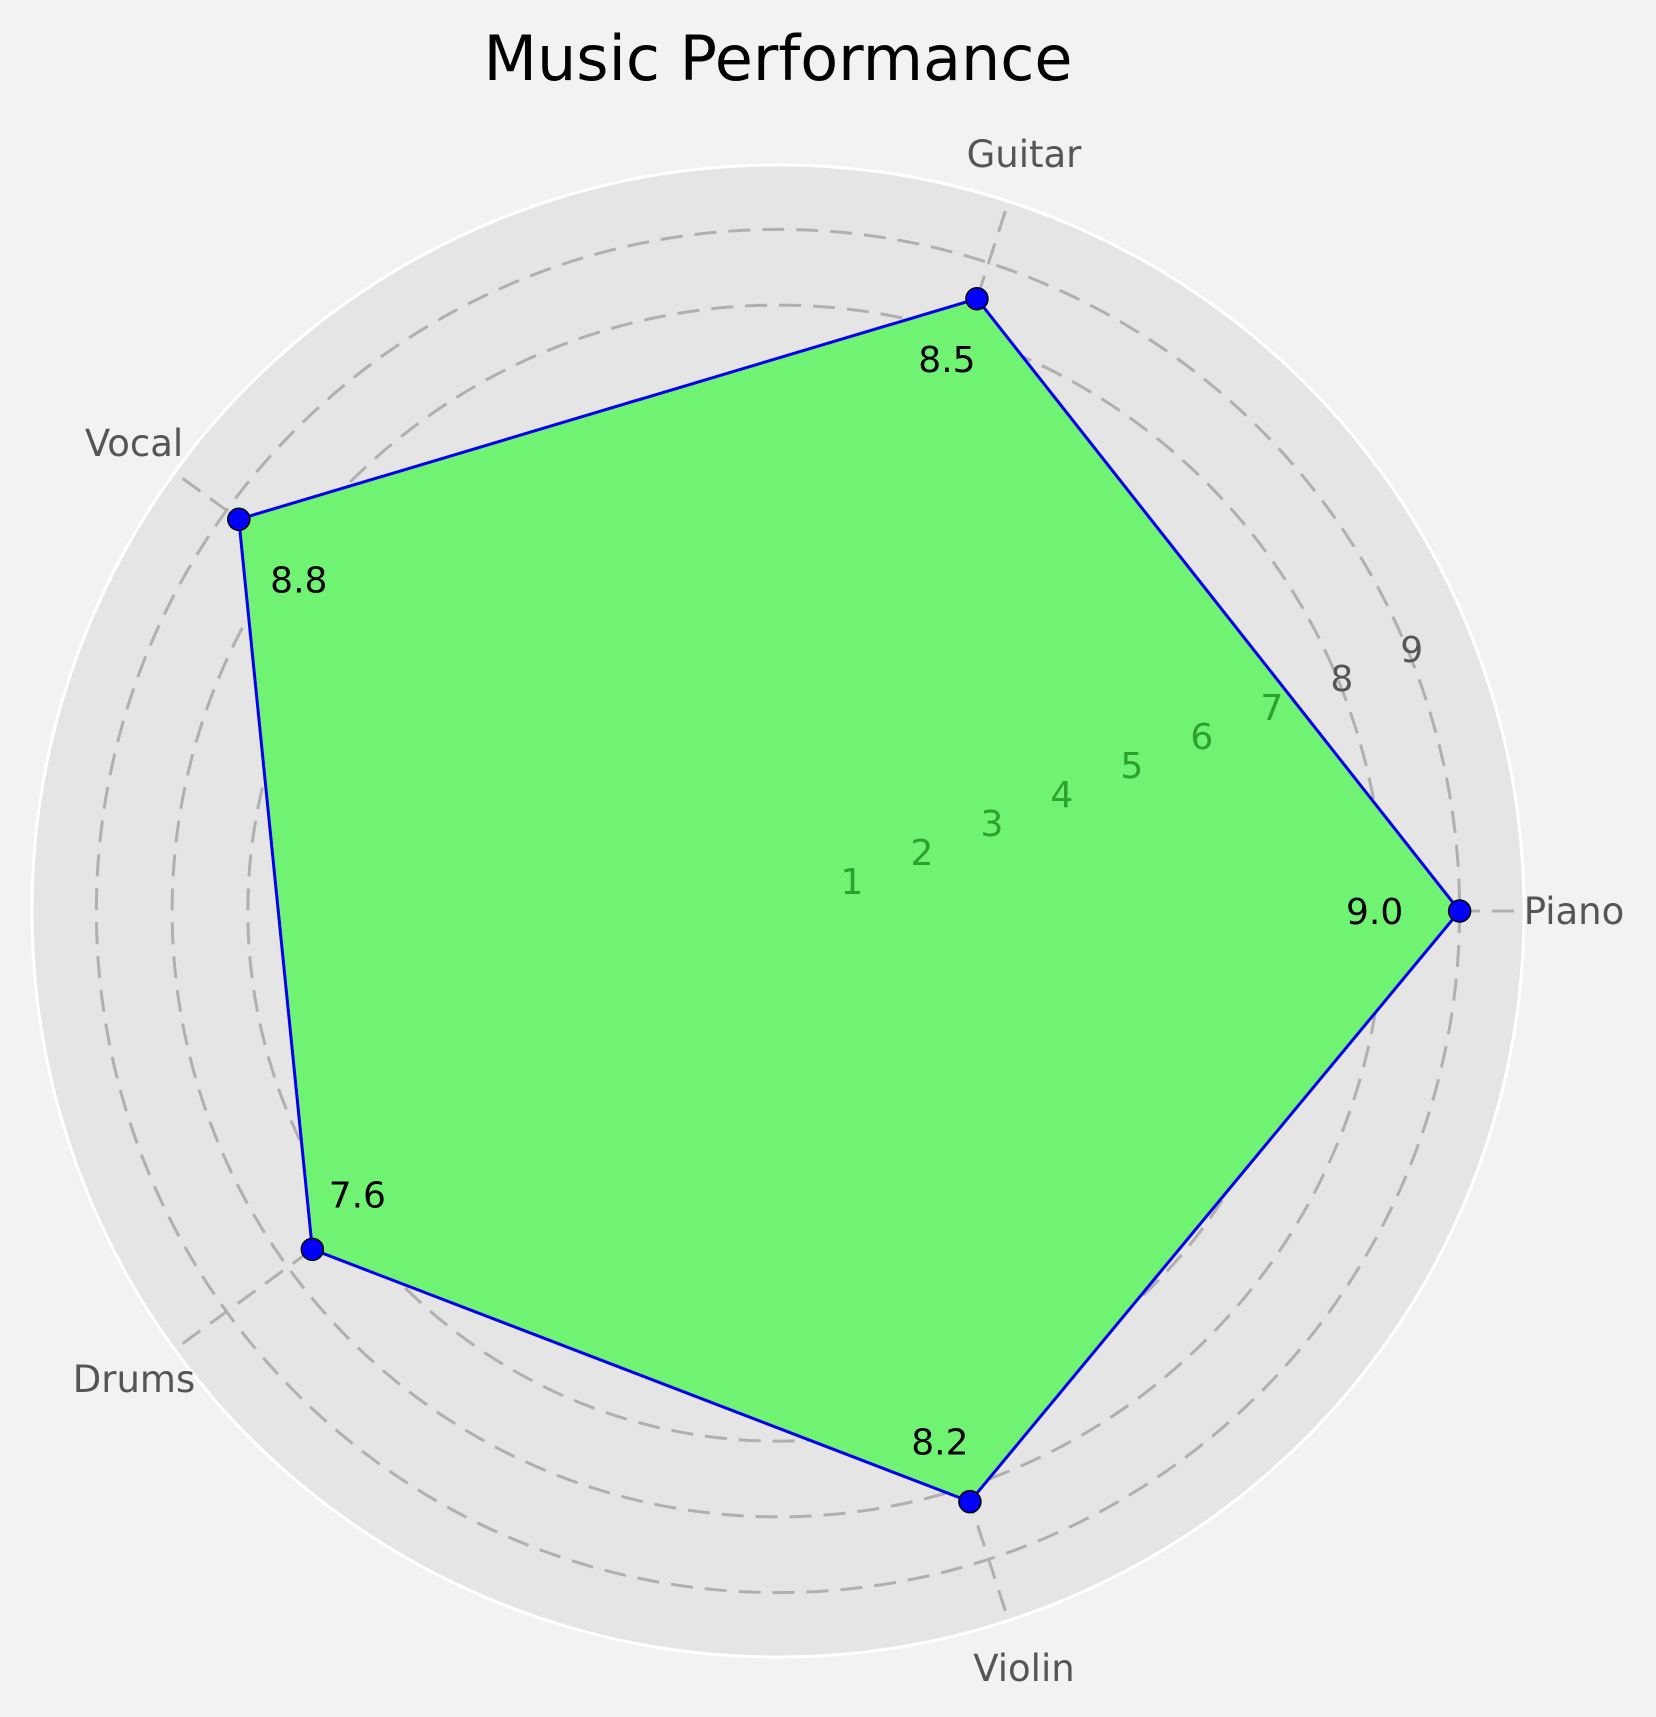 The image size is (1656, 1717). I want to click on radial-tick-label: 6, so click(1201, 737).